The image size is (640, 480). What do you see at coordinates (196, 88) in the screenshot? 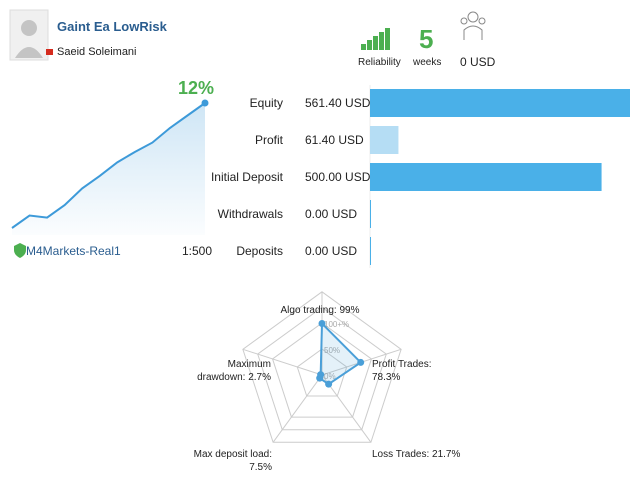
I see `growth-label: 12%` at bounding box center [196, 88].